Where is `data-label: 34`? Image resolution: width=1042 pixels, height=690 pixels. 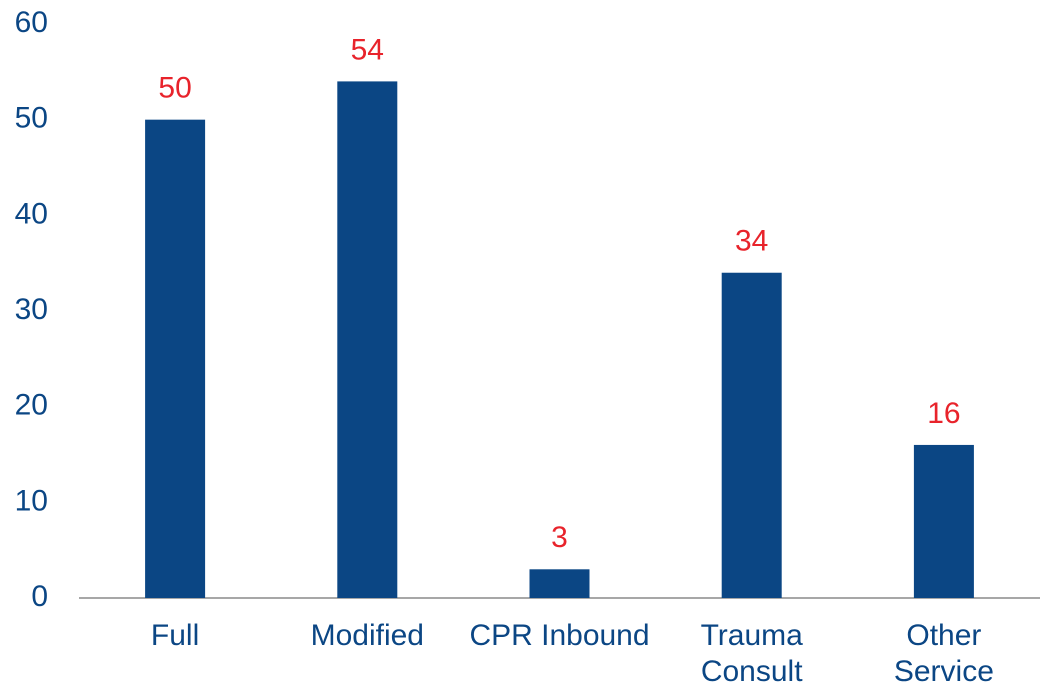 data-label: 34 is located at coordinates (751, 241).